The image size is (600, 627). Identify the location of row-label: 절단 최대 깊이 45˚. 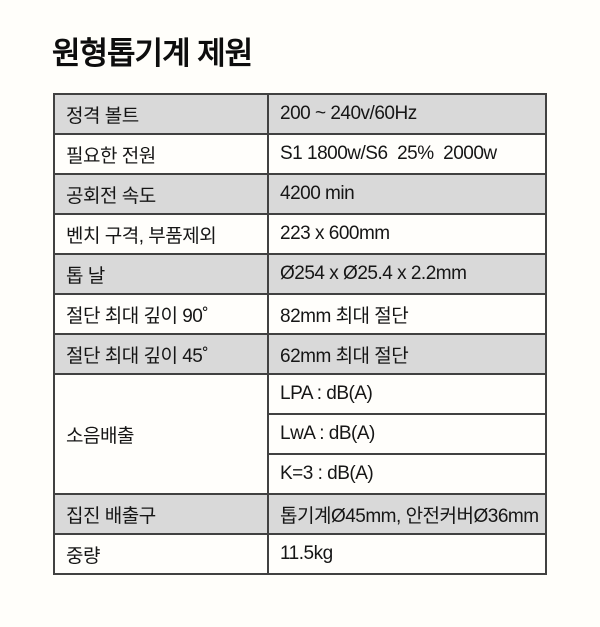
(161, 354).